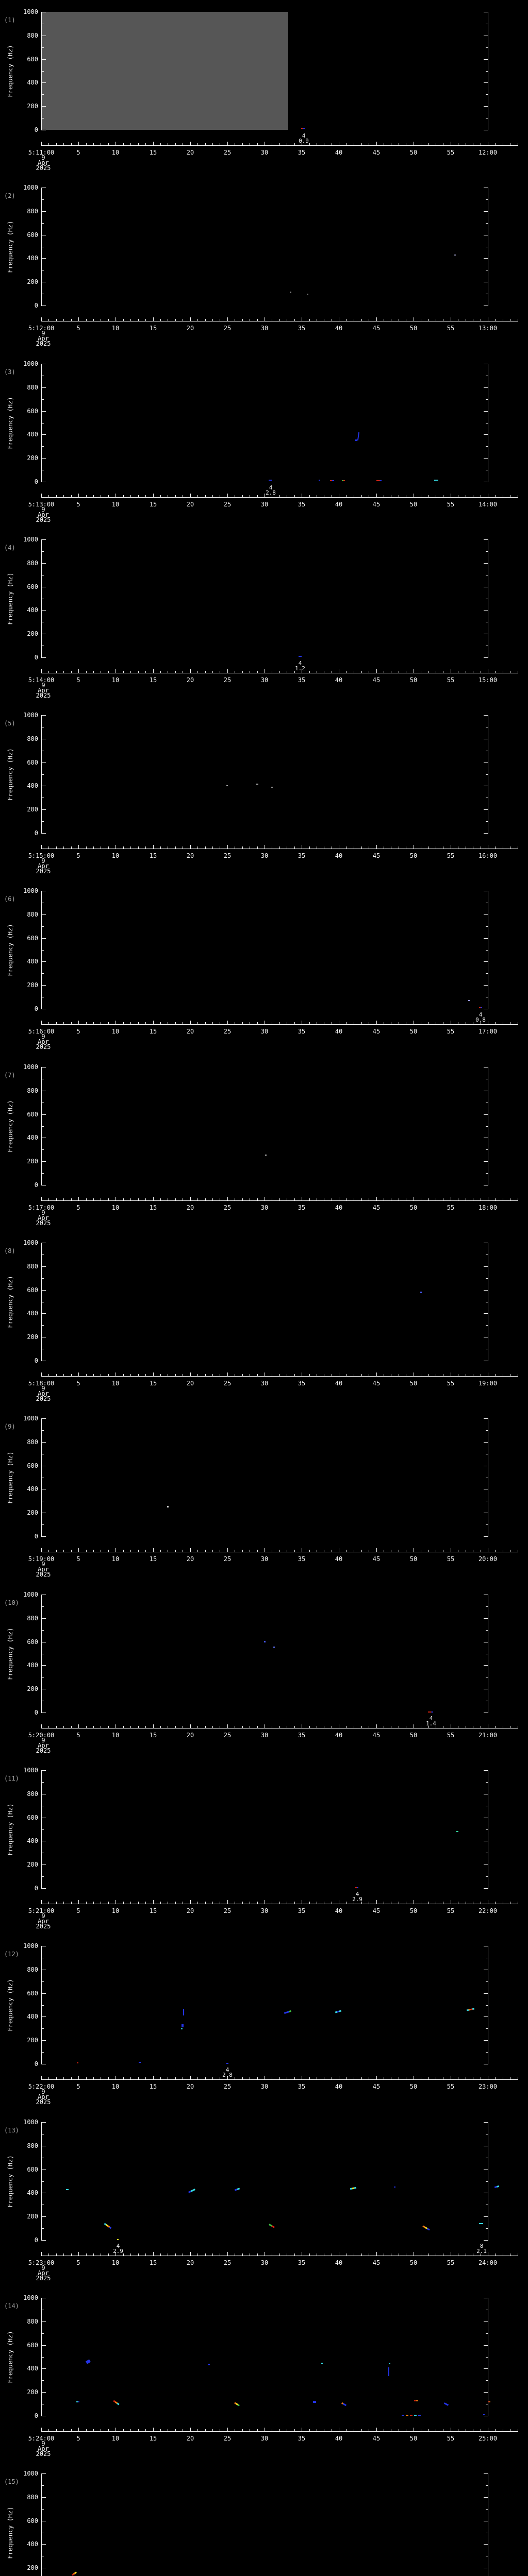  What do you see at coordinates (488, 1910) in the screenshot?
I see `end-time-label: 22:00` at bounding box center [488, 1910].